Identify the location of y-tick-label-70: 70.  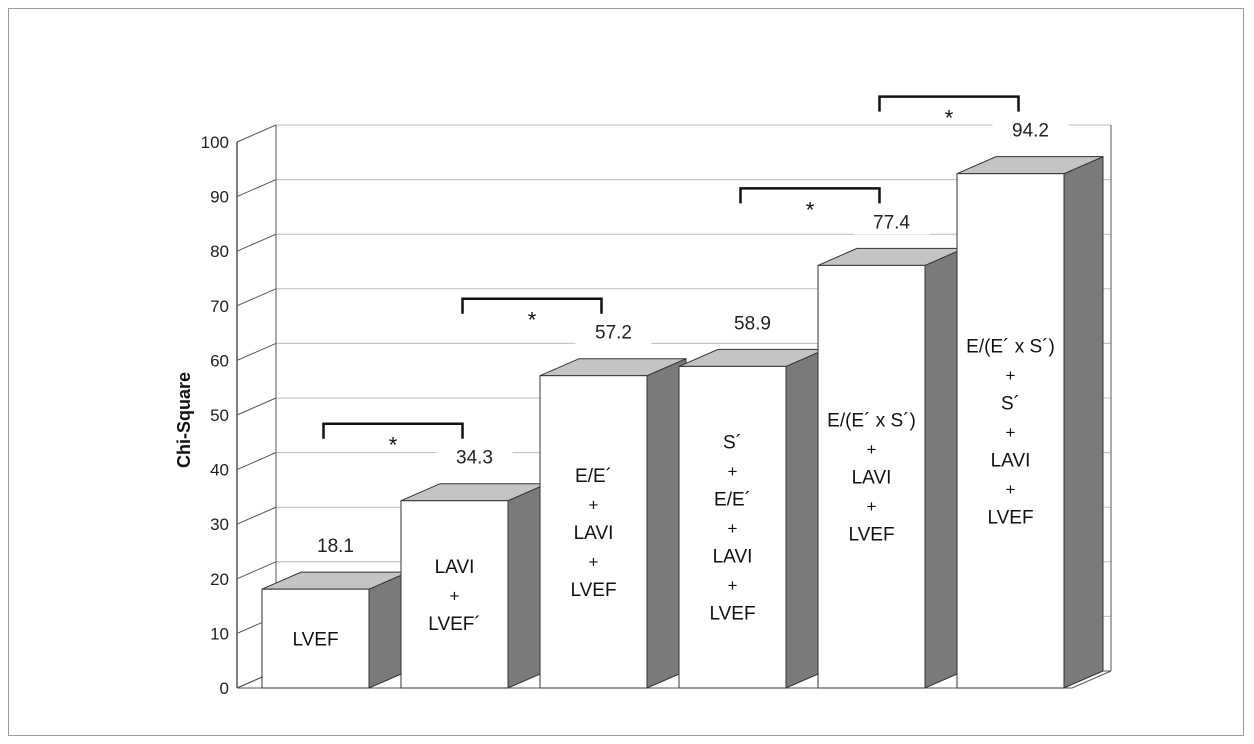
(219, 306).